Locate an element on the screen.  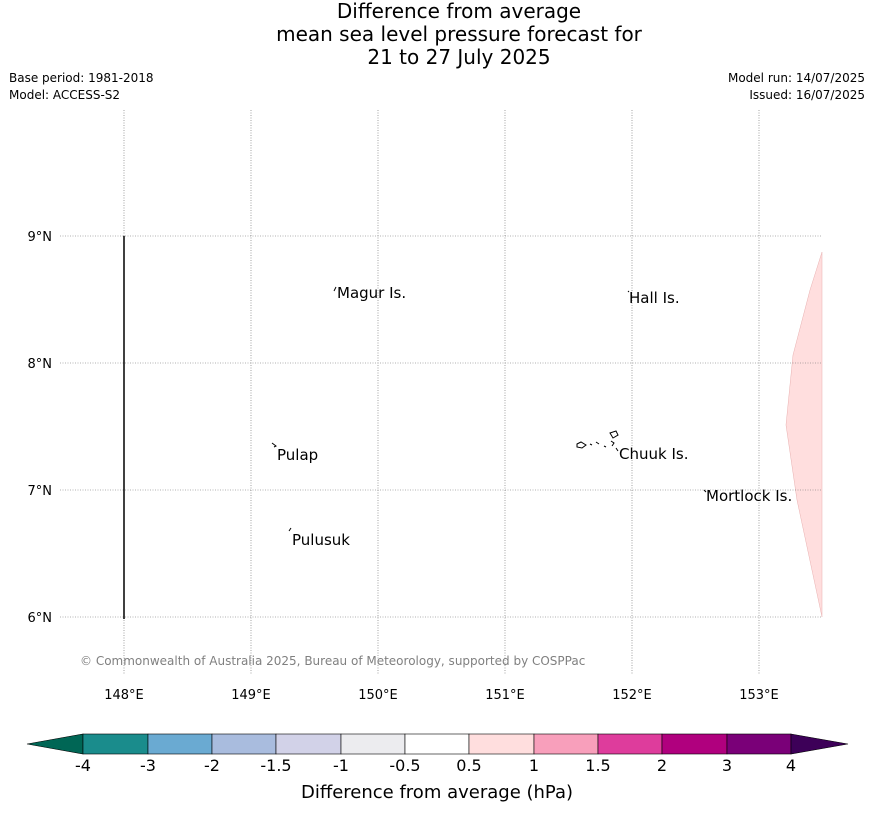
place-label-chuuk: Chuuk Is. is located at coordinates (653, 454).